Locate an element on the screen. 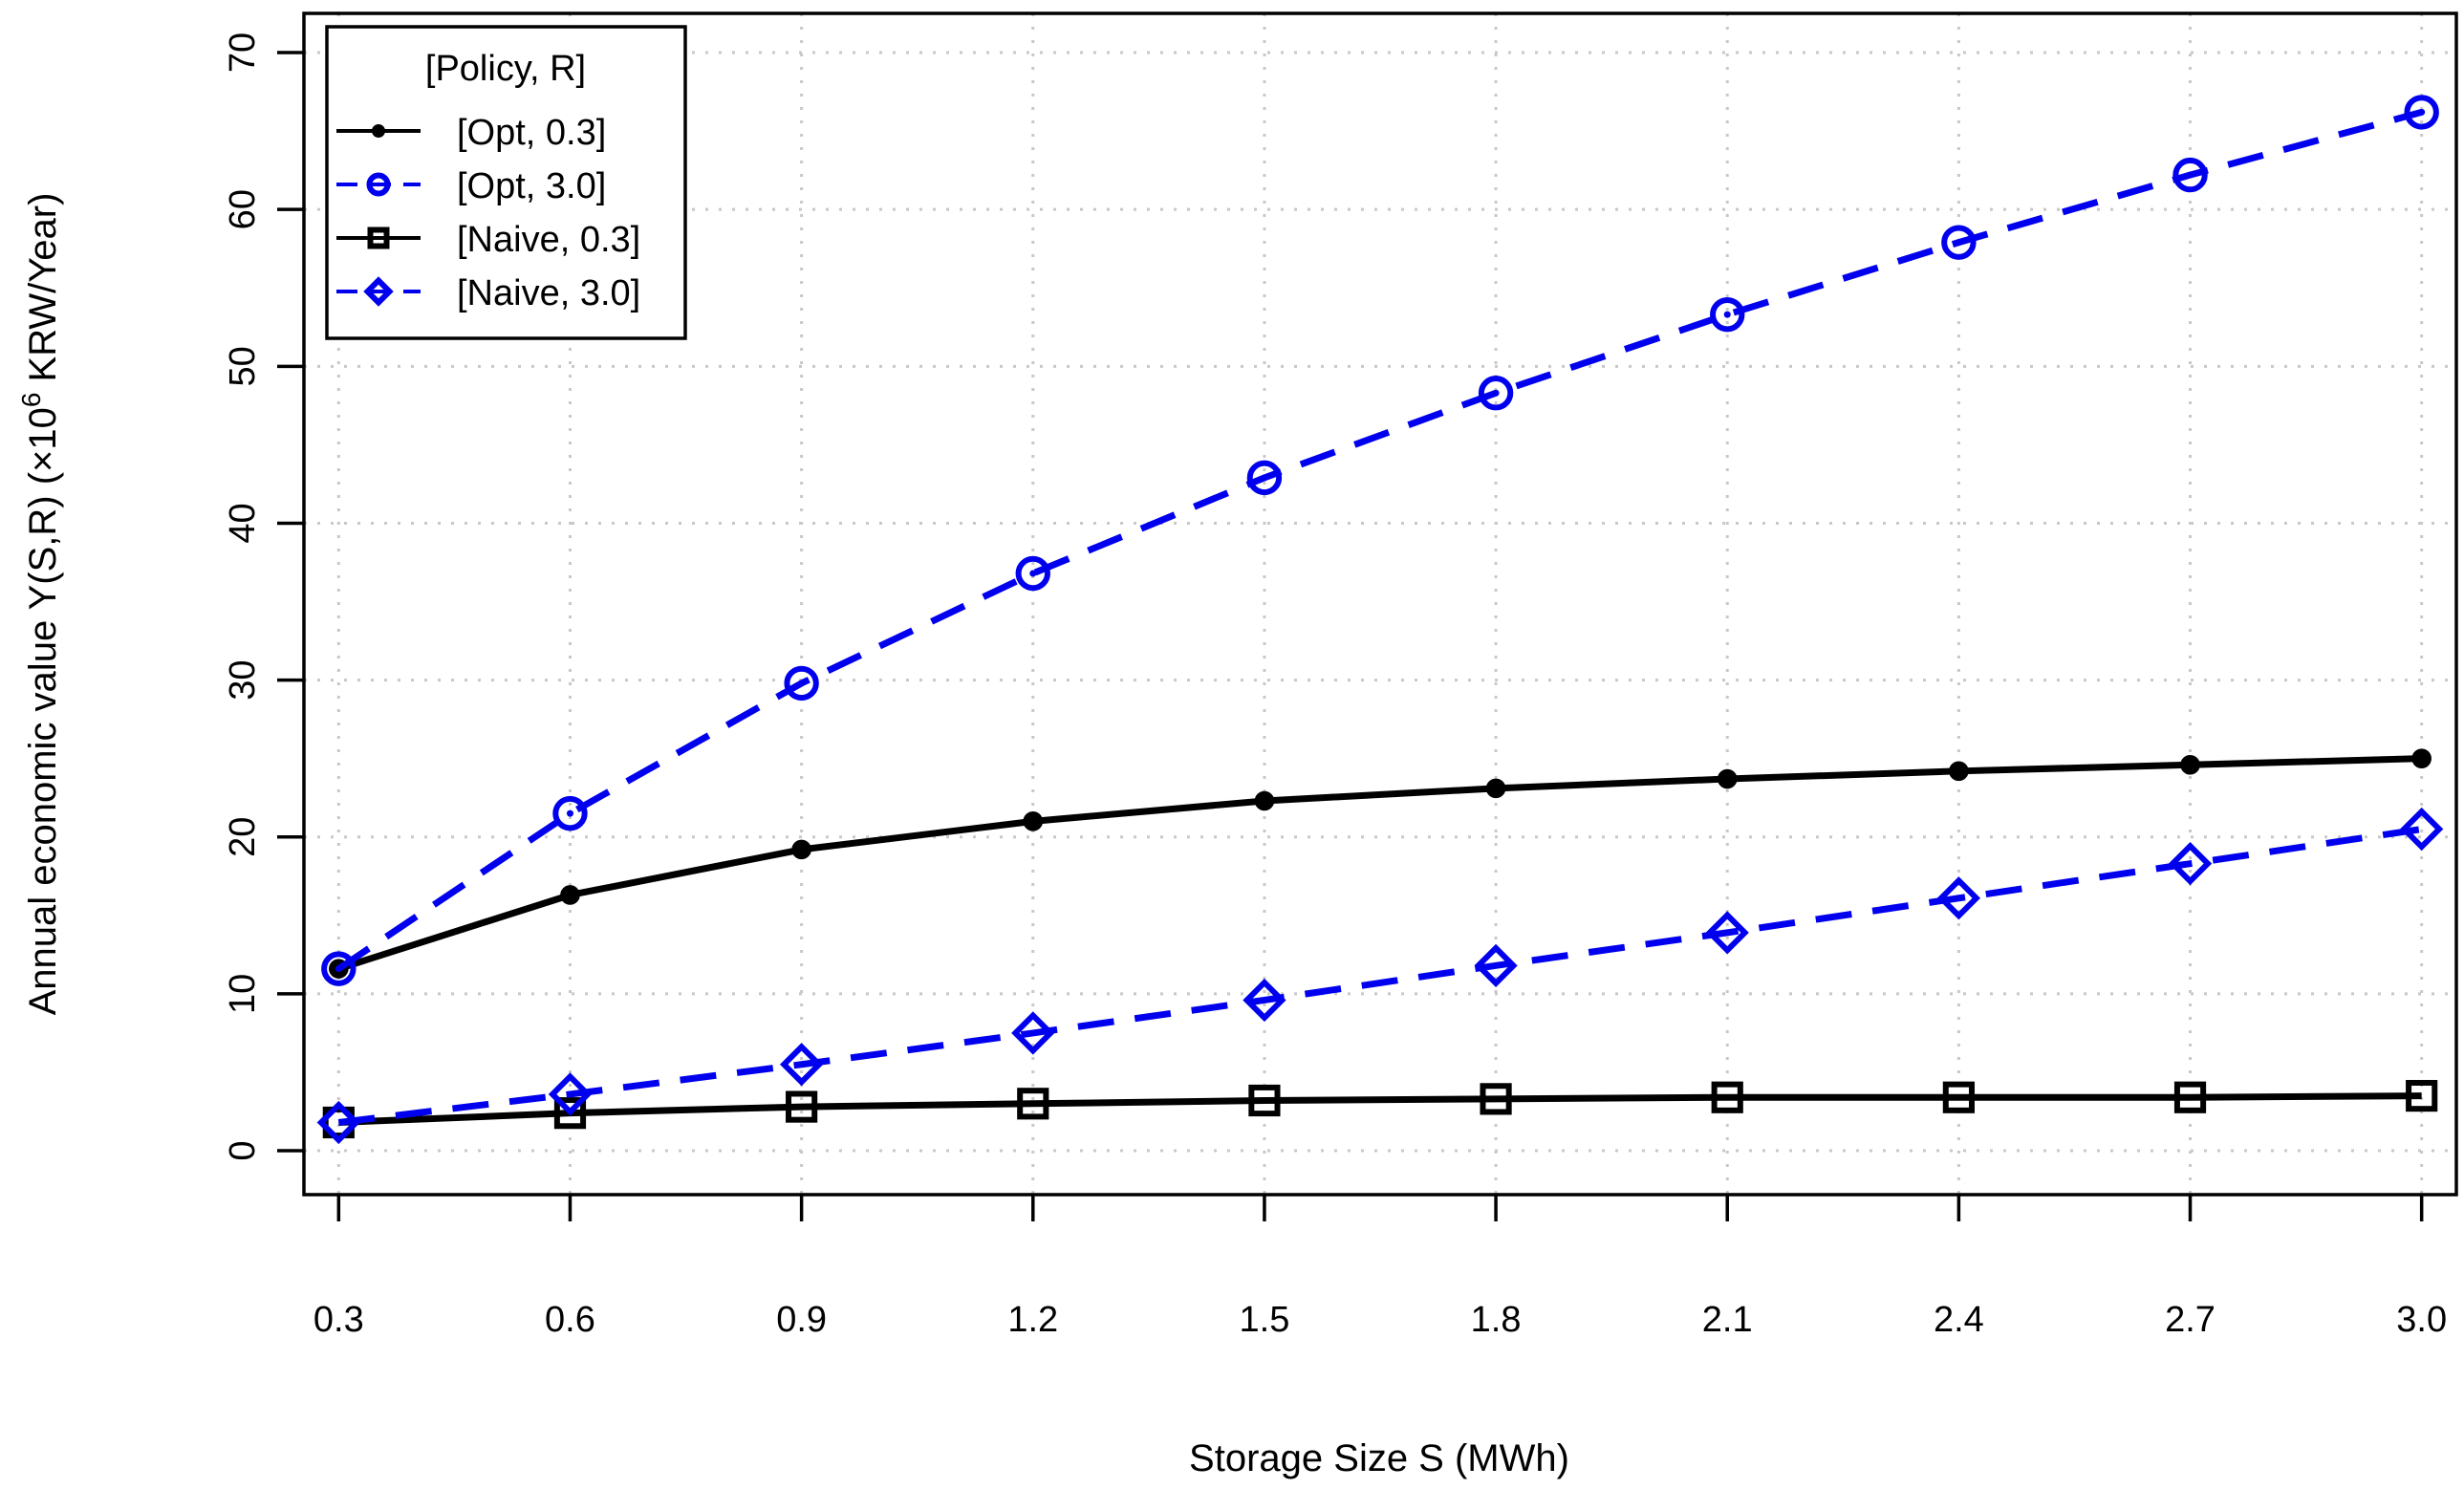 The height and width of the screenshot is (1489, 2464). x-tick-label: 1.8 is located at coordinates (1496, 1320).